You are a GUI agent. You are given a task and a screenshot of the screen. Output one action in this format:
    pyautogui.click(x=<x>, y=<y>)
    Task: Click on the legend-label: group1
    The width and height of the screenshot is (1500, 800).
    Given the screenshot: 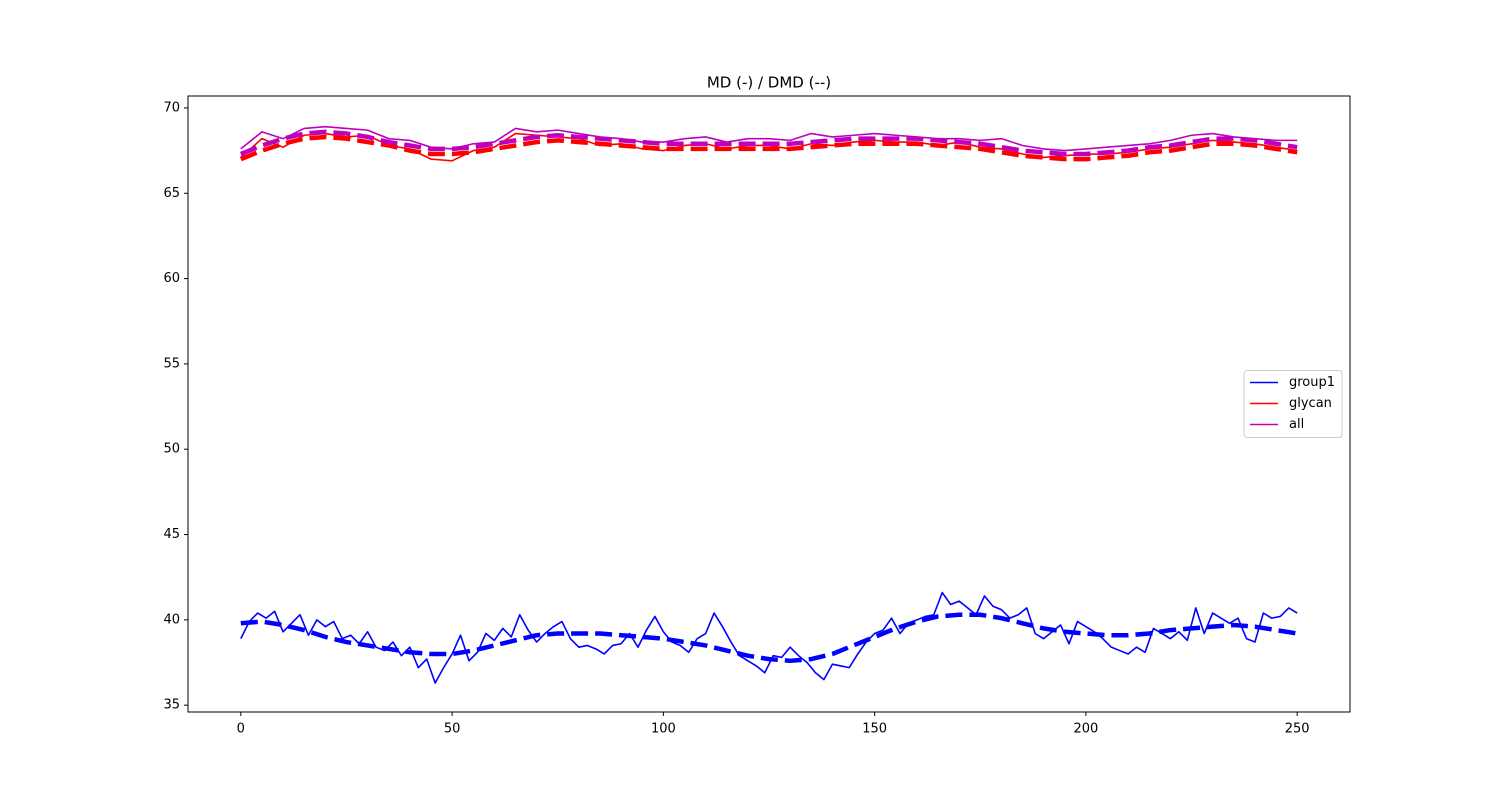 What is the action you would take?
    pyautogui.click(x=1312, y=382)
    